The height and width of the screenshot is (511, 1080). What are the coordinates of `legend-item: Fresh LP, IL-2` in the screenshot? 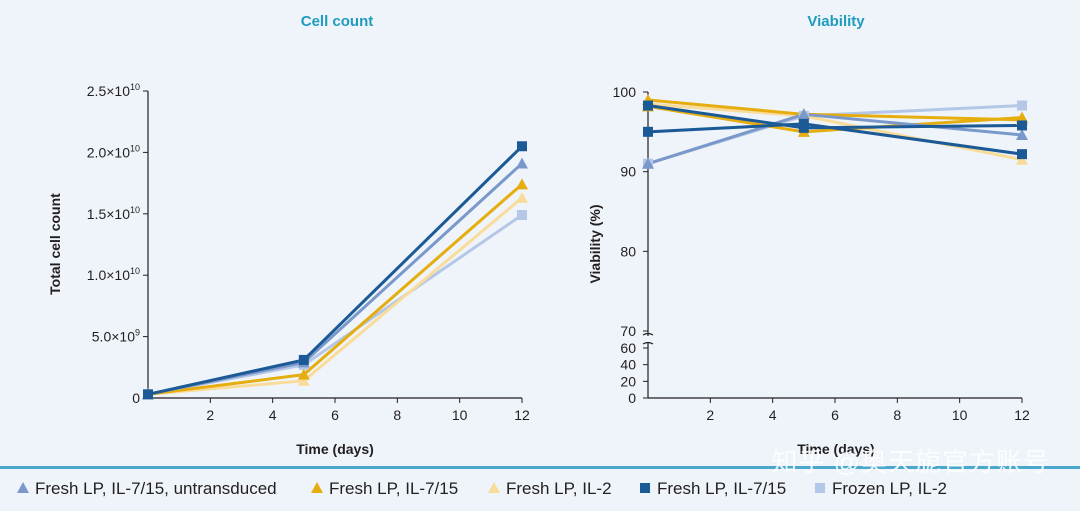 It's located at (550, 488).